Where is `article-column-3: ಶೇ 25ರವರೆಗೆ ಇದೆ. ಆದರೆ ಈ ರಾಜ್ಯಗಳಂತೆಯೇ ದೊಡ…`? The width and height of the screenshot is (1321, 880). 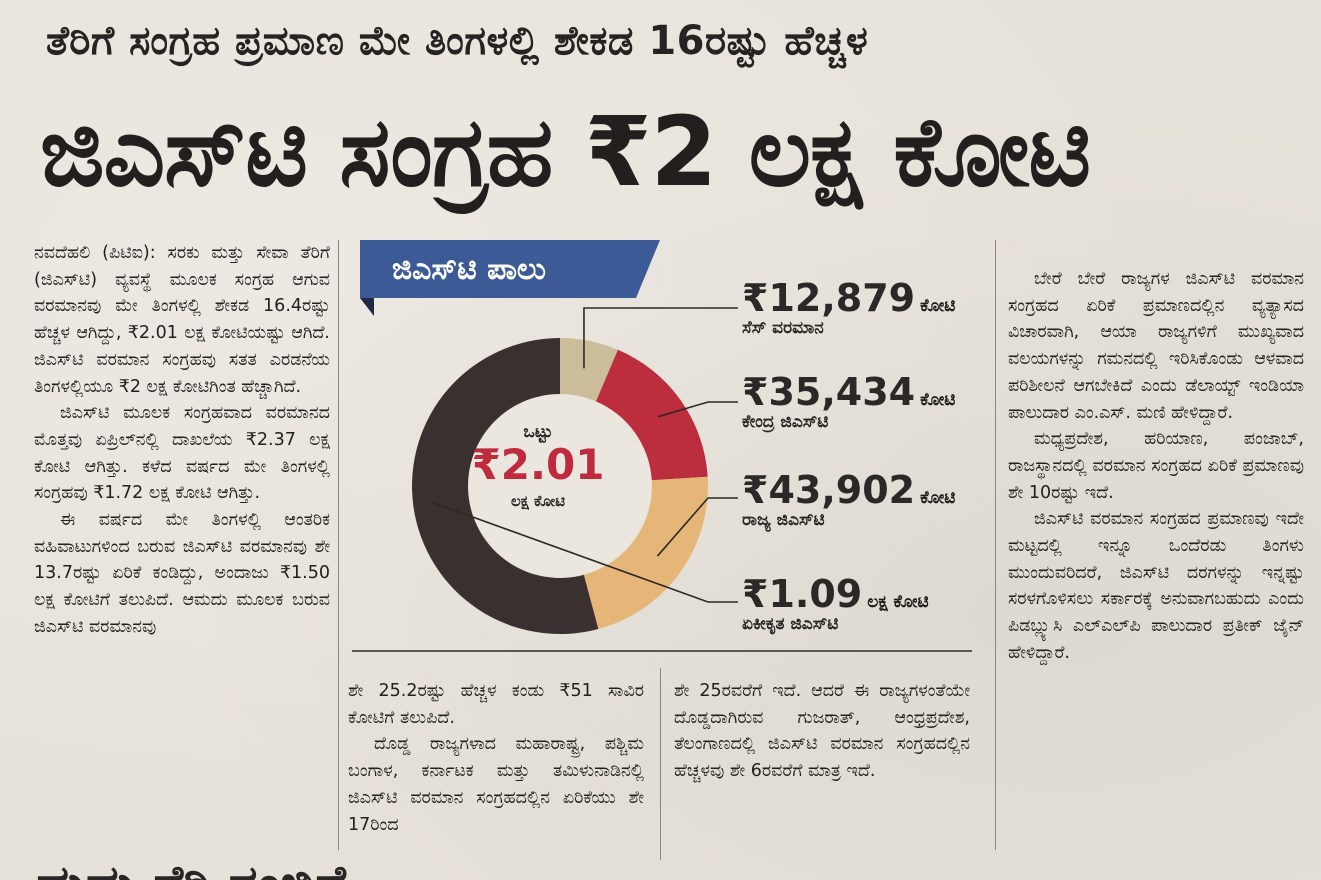
article-column-3: ಶೇ 25ರವರೆಗೆ ಇದೆ. ಆದರೆ ಈ ರಾಜ್ಯಗಳಂತೆಯೇ ದೊಡ… is located at coordinates (822, 773).